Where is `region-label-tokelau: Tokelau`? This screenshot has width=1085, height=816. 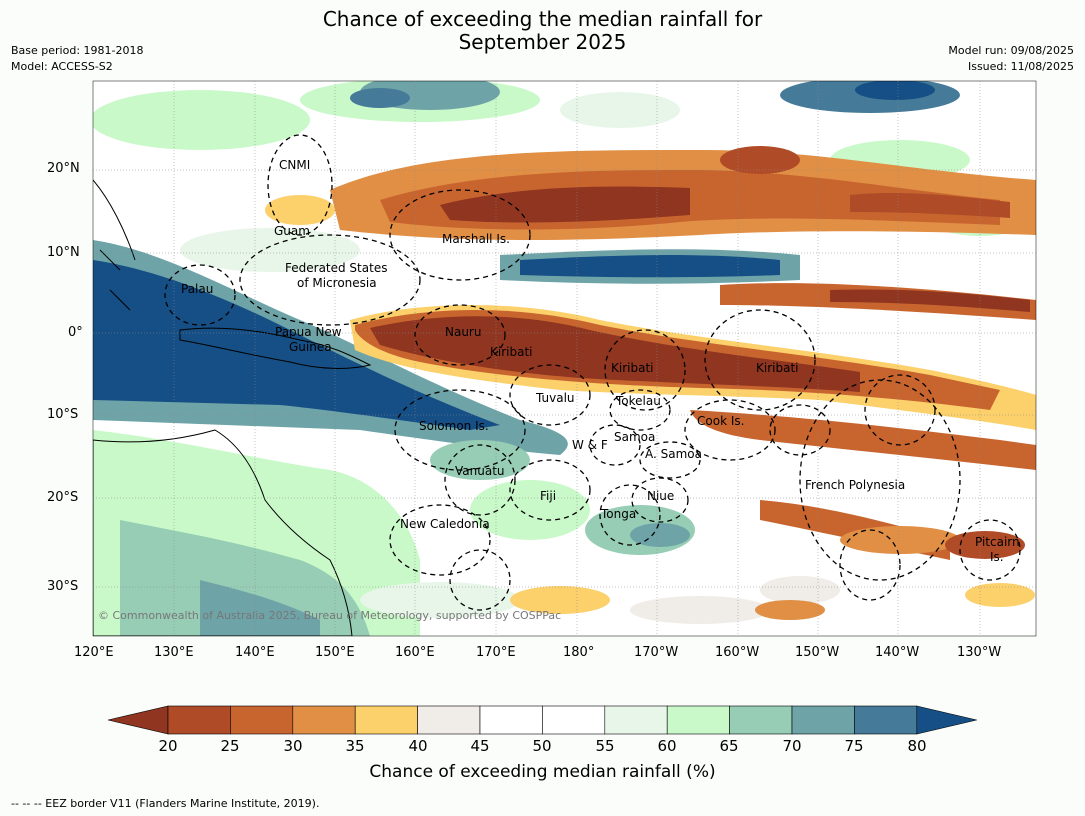 region-label-tokelau: Tokelau is located at coordinates (638, 401).